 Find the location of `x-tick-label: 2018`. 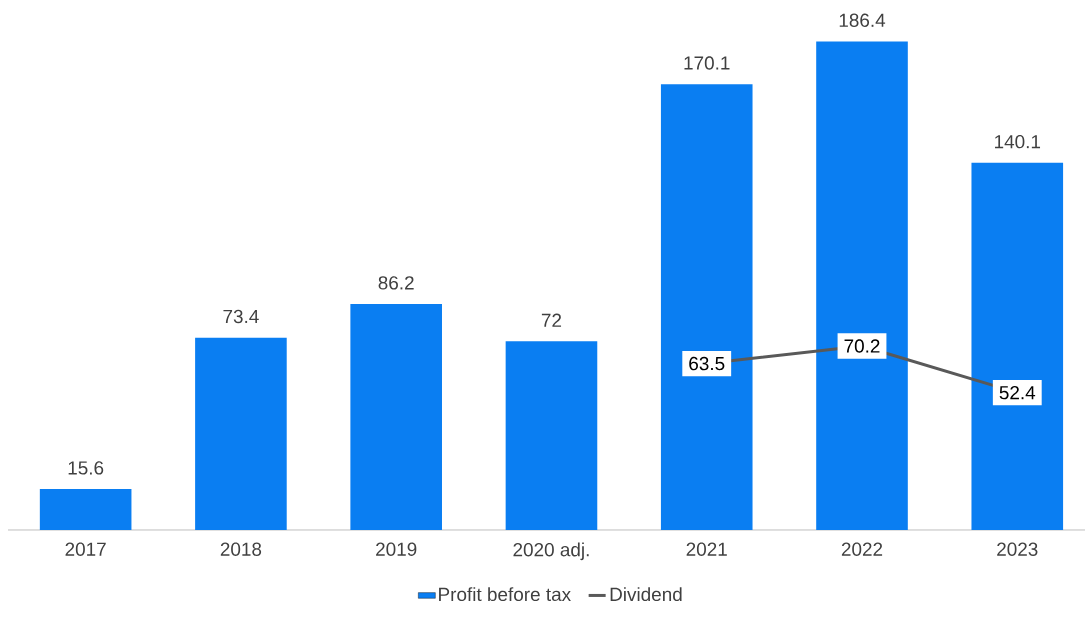

x-tick-label: 2018 is located at coordinates (241, 549).